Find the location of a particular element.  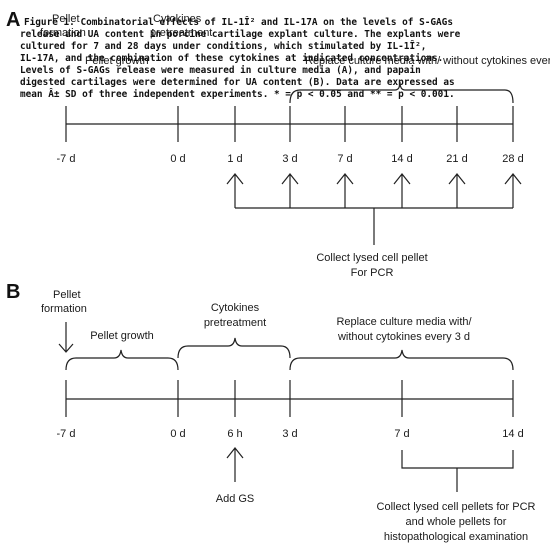

panel-a-tick-label: 3 d is located at coordinates (289, 159).